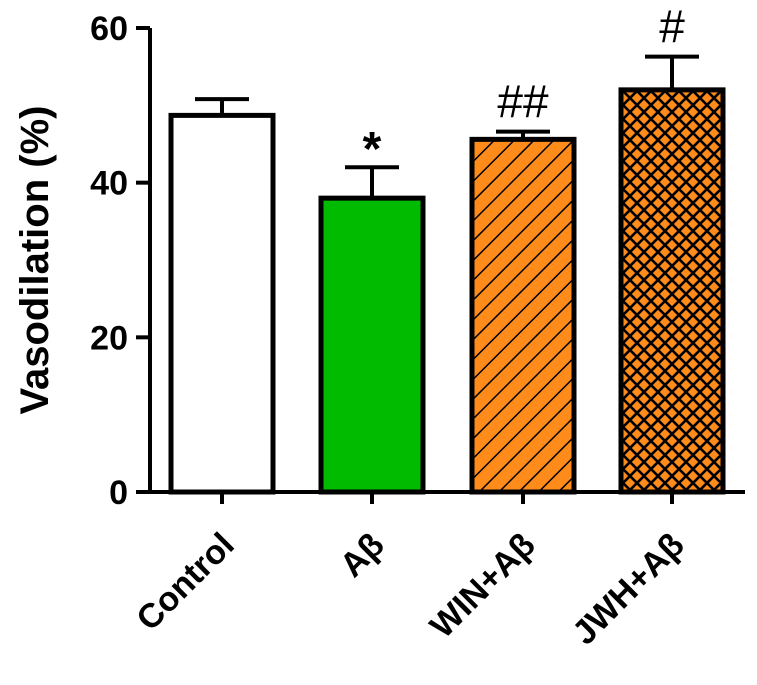 The height and width of the screenshot is (685, 757). I want to click on y-tick-label: 60, so click(109, 29).